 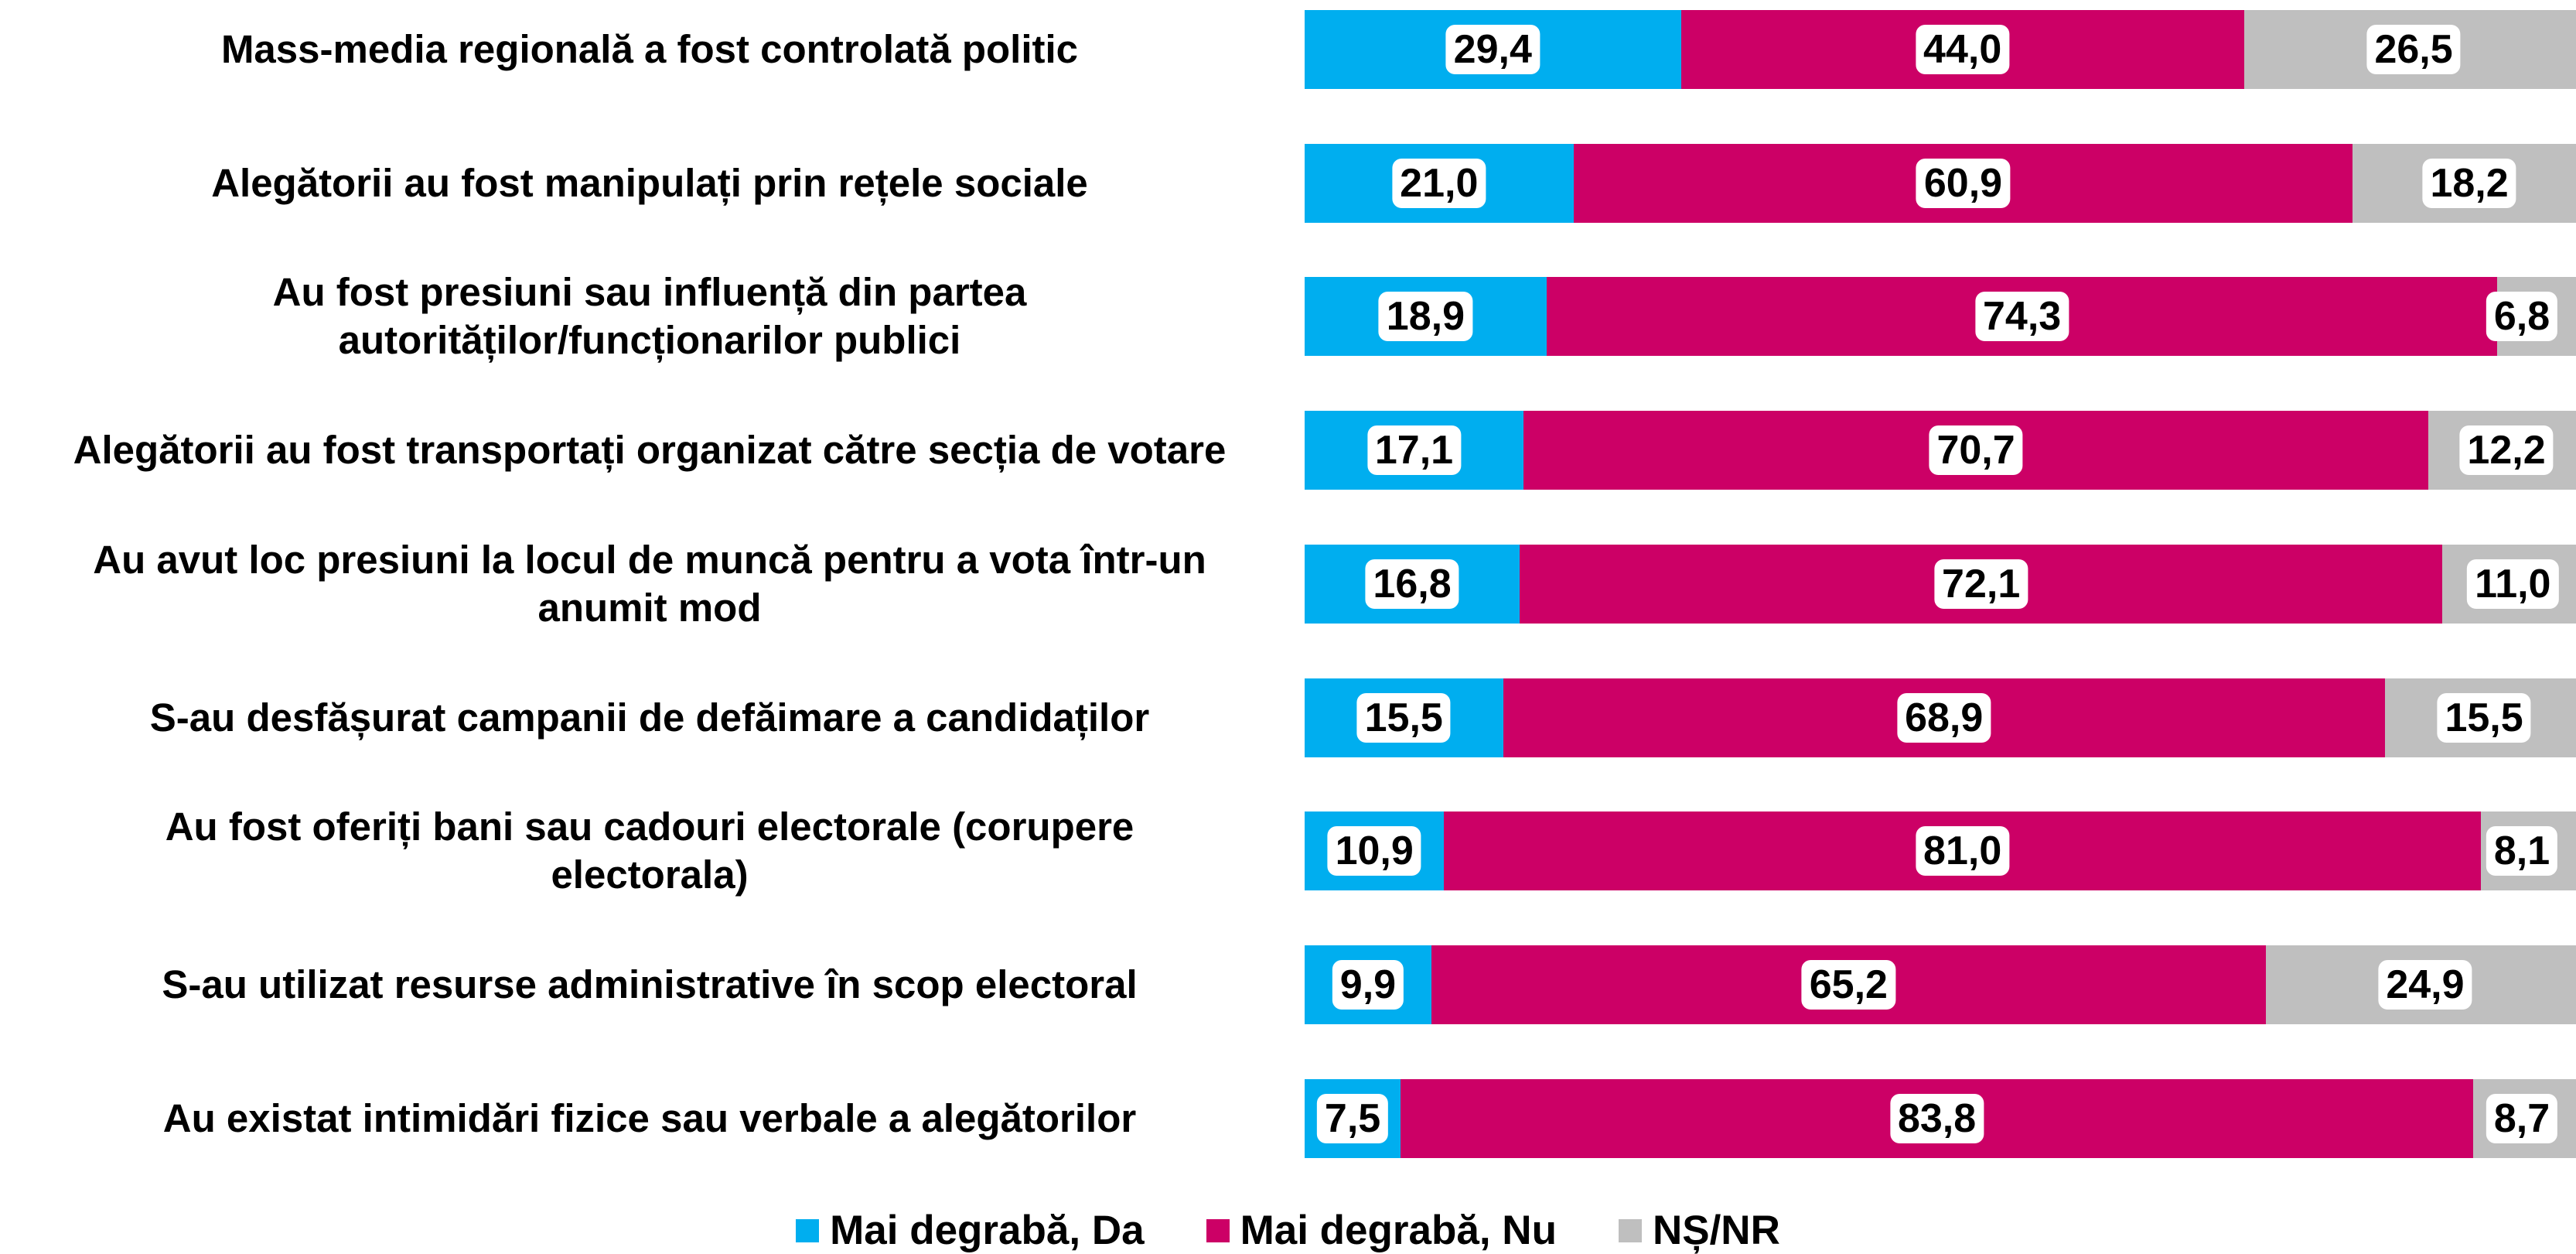 I want to click on value-label: 6,8, so click(x=2522, y=317).